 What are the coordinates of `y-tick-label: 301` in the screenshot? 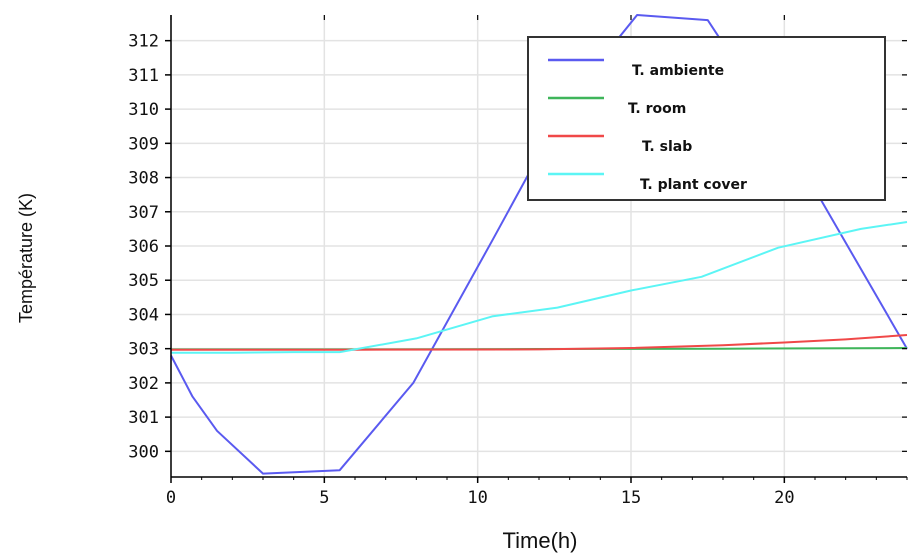 It's located at (143, 418).